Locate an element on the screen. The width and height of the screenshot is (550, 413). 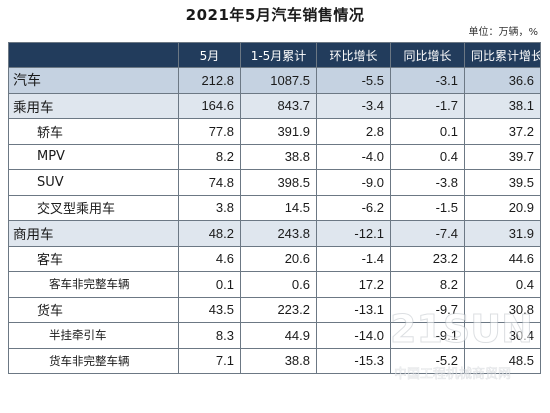
cell-yoy-growth: 0.4 is located at coordinates (427, 156).